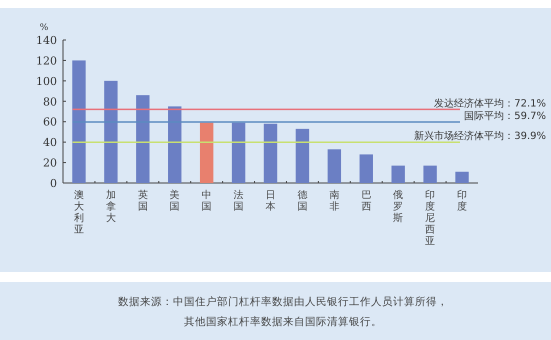  What do you see at coordinates (271, 201) in the screenshot?
I see `x-tick-label: 日本` at bounding box center [271, 201].